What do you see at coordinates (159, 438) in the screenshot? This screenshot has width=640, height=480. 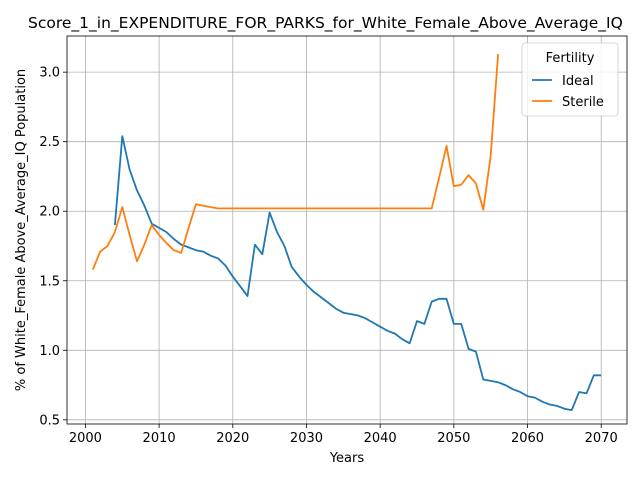 I see `x-tick-label: 2010` at bounding box center [159, 438].